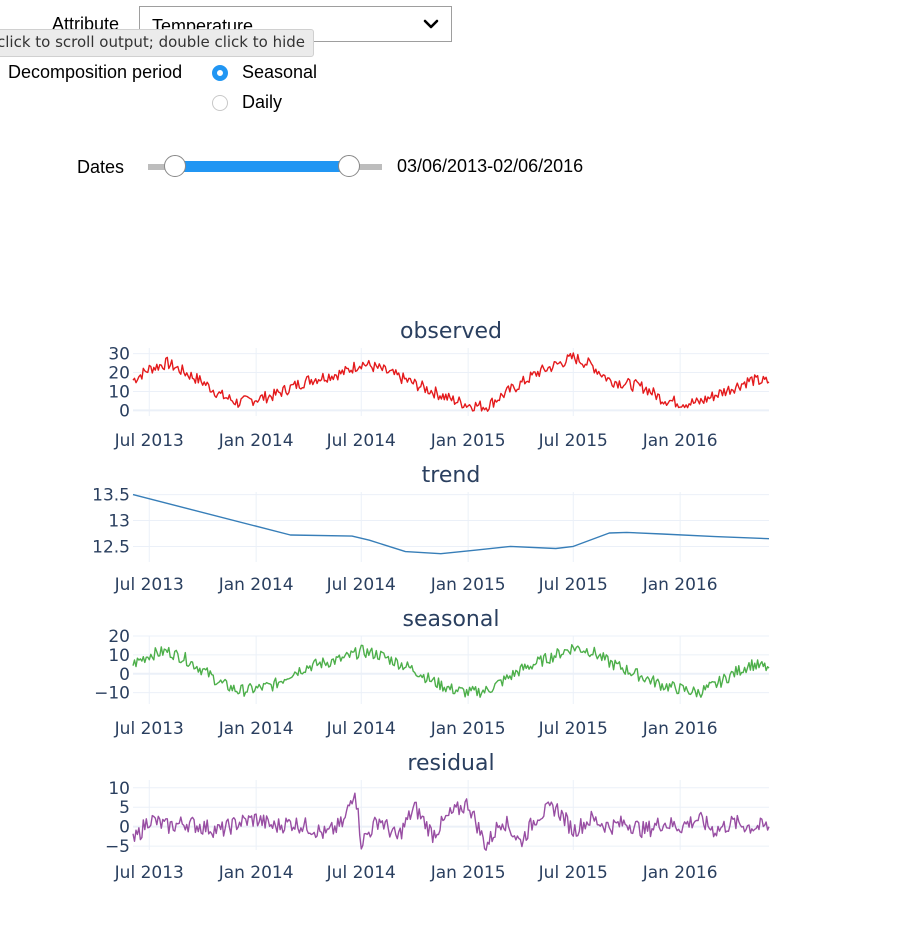  Describe the element at coordinates (451, 475) in the screenshot. I see `chart-title: trend` at that location.